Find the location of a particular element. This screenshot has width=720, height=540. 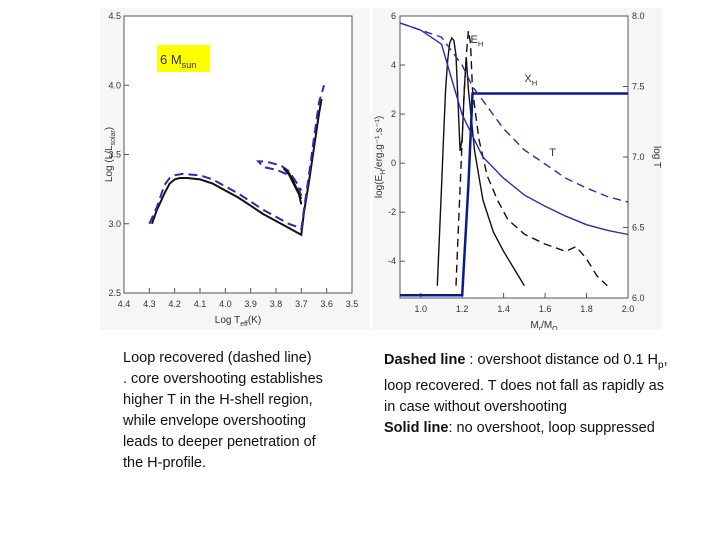

hr-x-tick-label: 3.7 is located at coordinates (301, 304).